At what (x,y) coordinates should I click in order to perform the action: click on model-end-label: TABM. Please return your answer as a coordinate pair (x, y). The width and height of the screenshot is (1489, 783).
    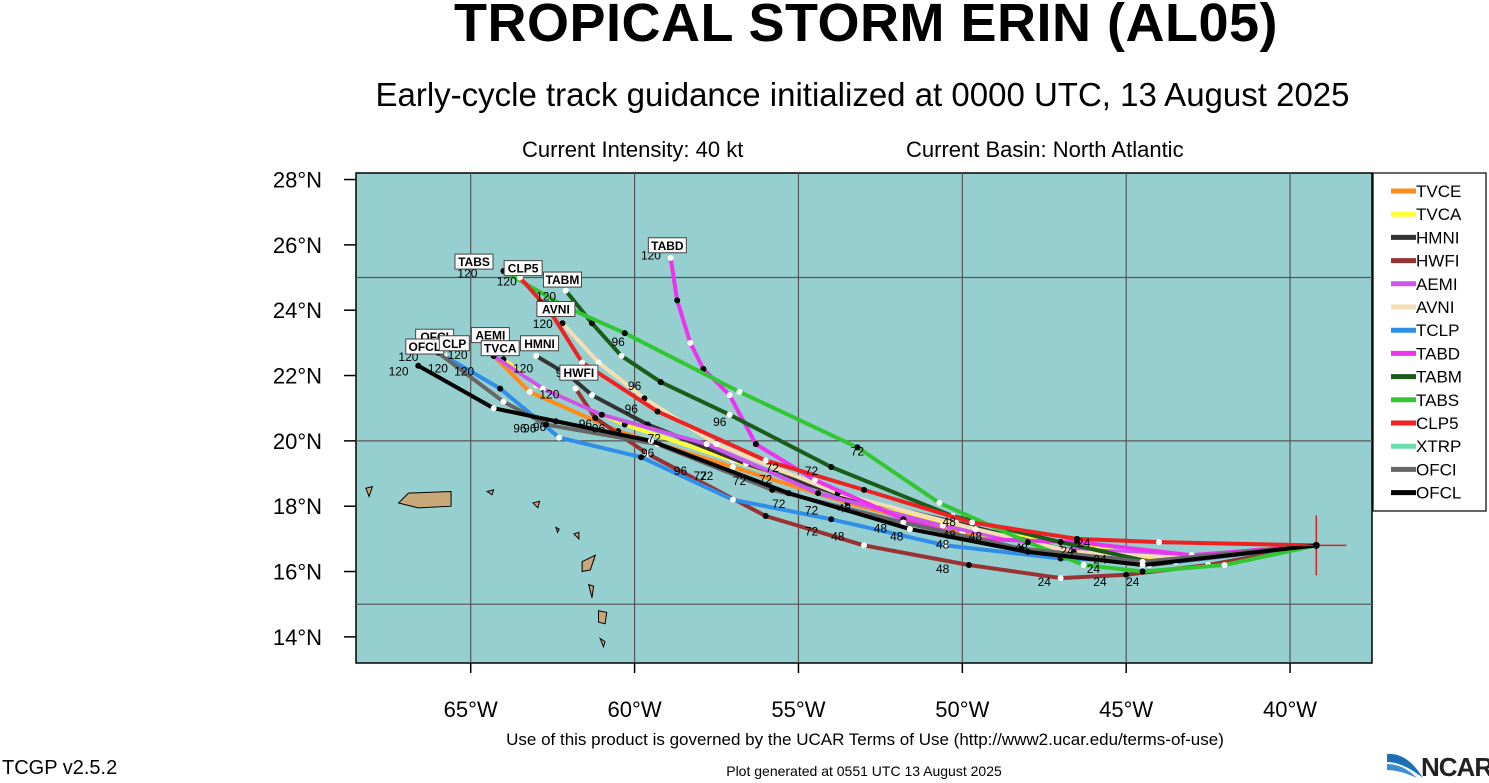
    Looking at the image, I should click on (562, 279).